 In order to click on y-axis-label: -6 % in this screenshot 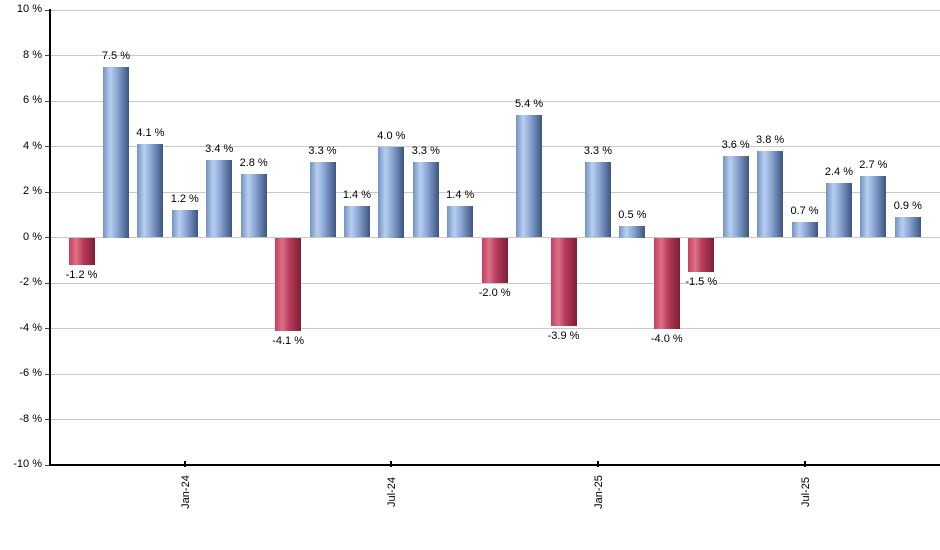, I will do `click(30, 373)`.